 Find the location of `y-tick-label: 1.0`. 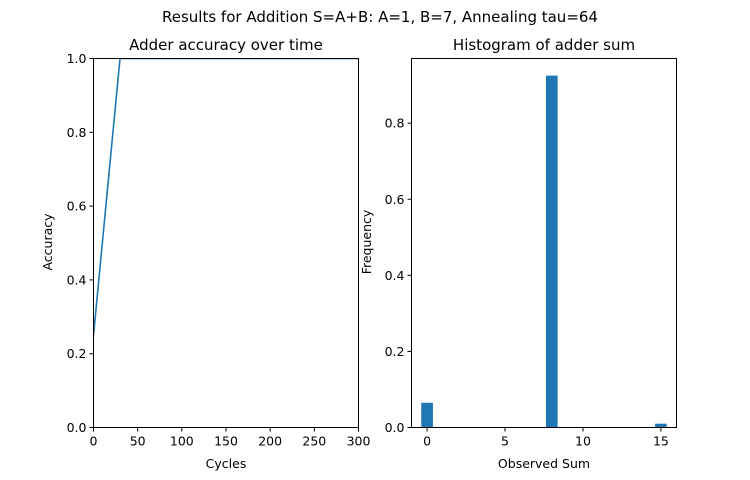

y-tick-label: 1.0 is located at coordinates (77, 58).